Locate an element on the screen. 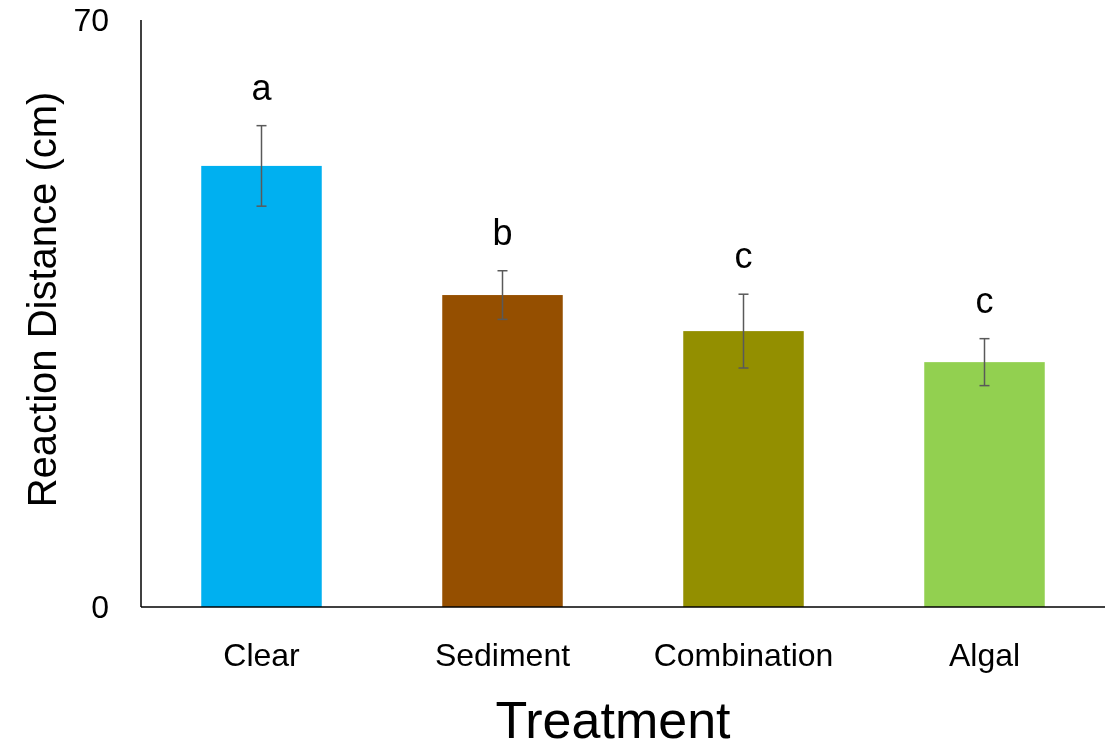 The height and width of the screenshot is (748, 1109). x-tick-label: Clear is located at coordinates (262, 655).